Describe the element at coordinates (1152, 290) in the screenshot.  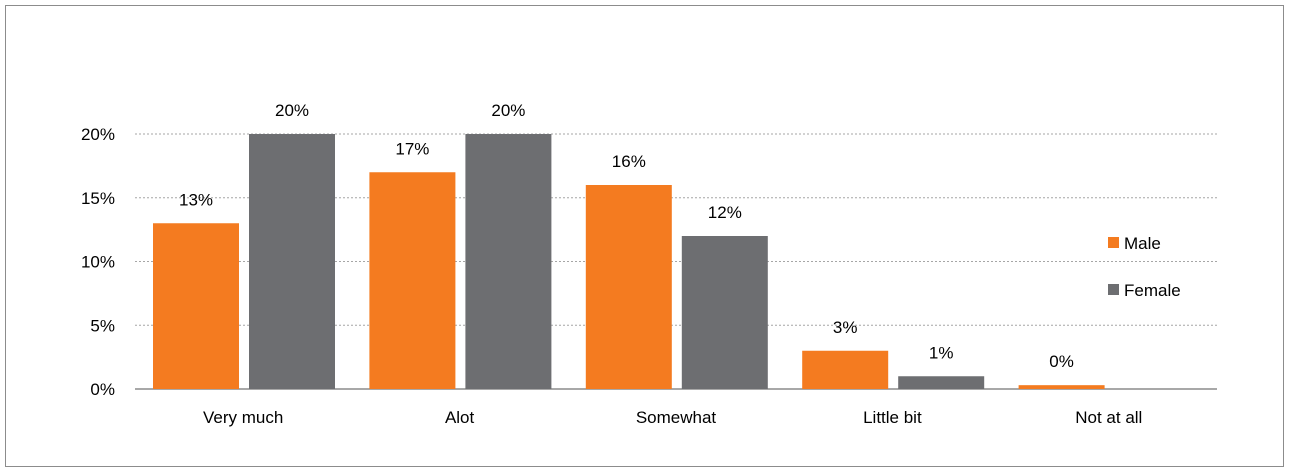
I see `legend-label-female: Female` at that location.